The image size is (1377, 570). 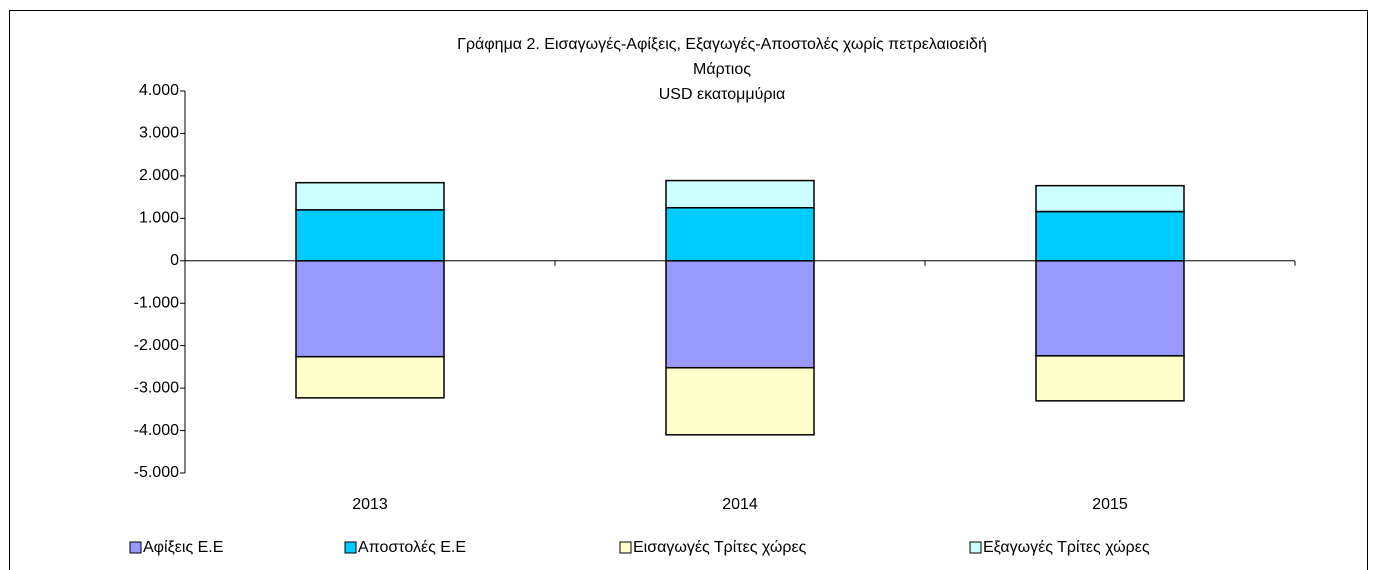 I want to click on y-tick-label: -1.000, so click(x=156, y=302).